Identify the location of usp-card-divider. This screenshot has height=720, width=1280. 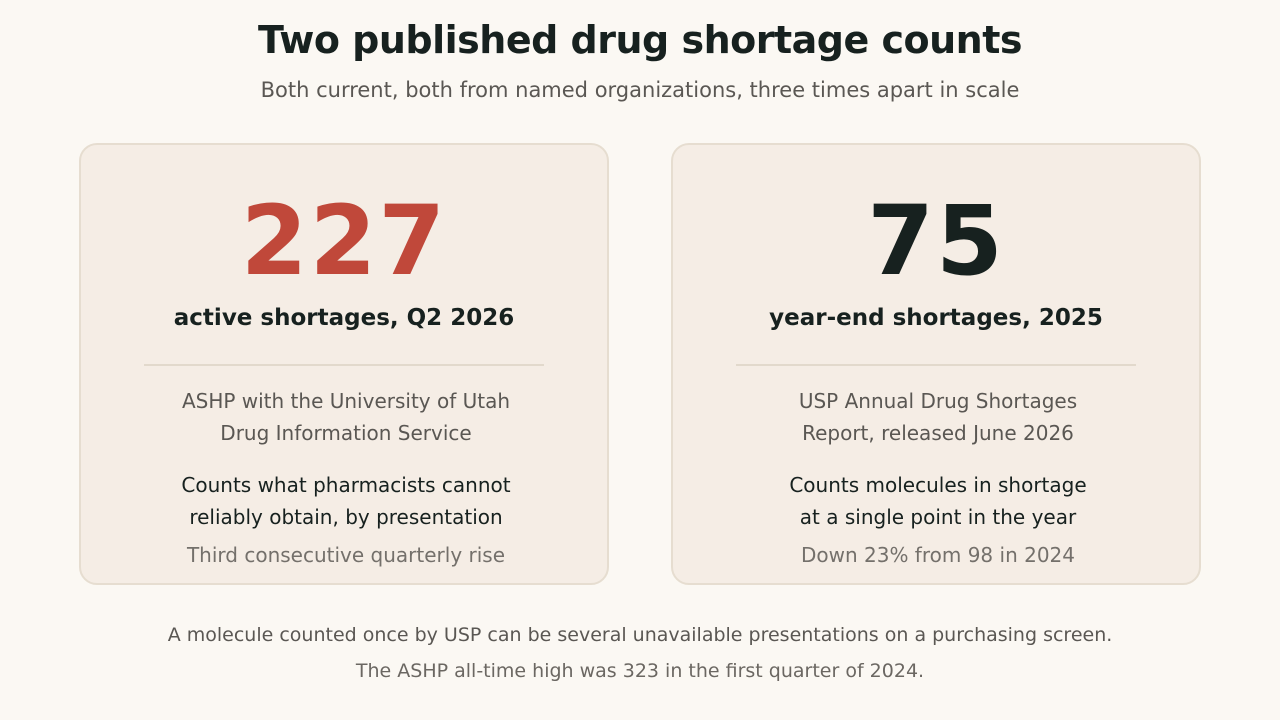
(936, 365).